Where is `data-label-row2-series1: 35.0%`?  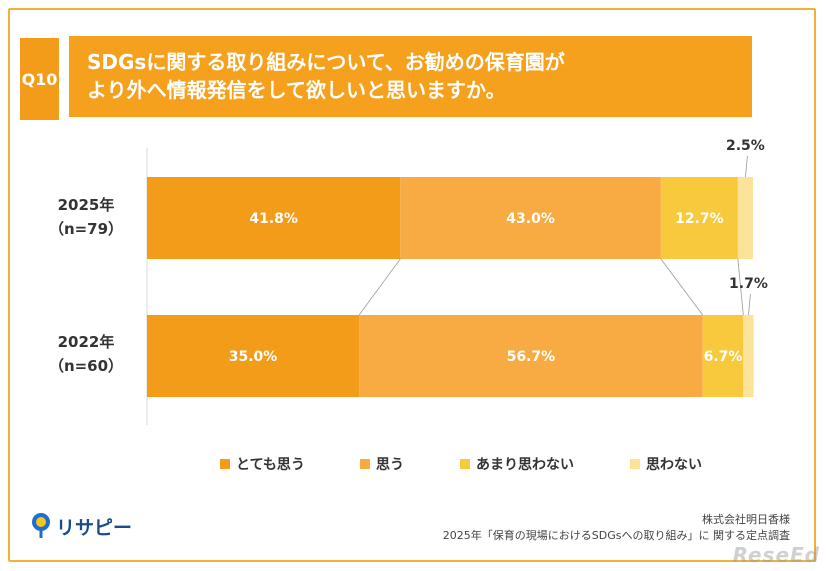
data-label-row2-series1: 35.0% is located at coordinates (253, 357).